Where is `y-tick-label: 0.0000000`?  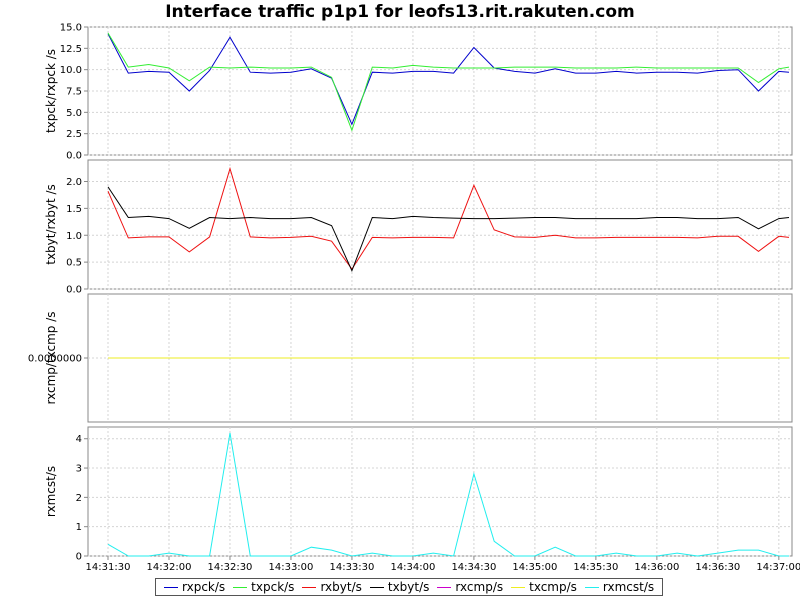 y-tick-label: 0.0000000 is located at coordinates (55, 359).